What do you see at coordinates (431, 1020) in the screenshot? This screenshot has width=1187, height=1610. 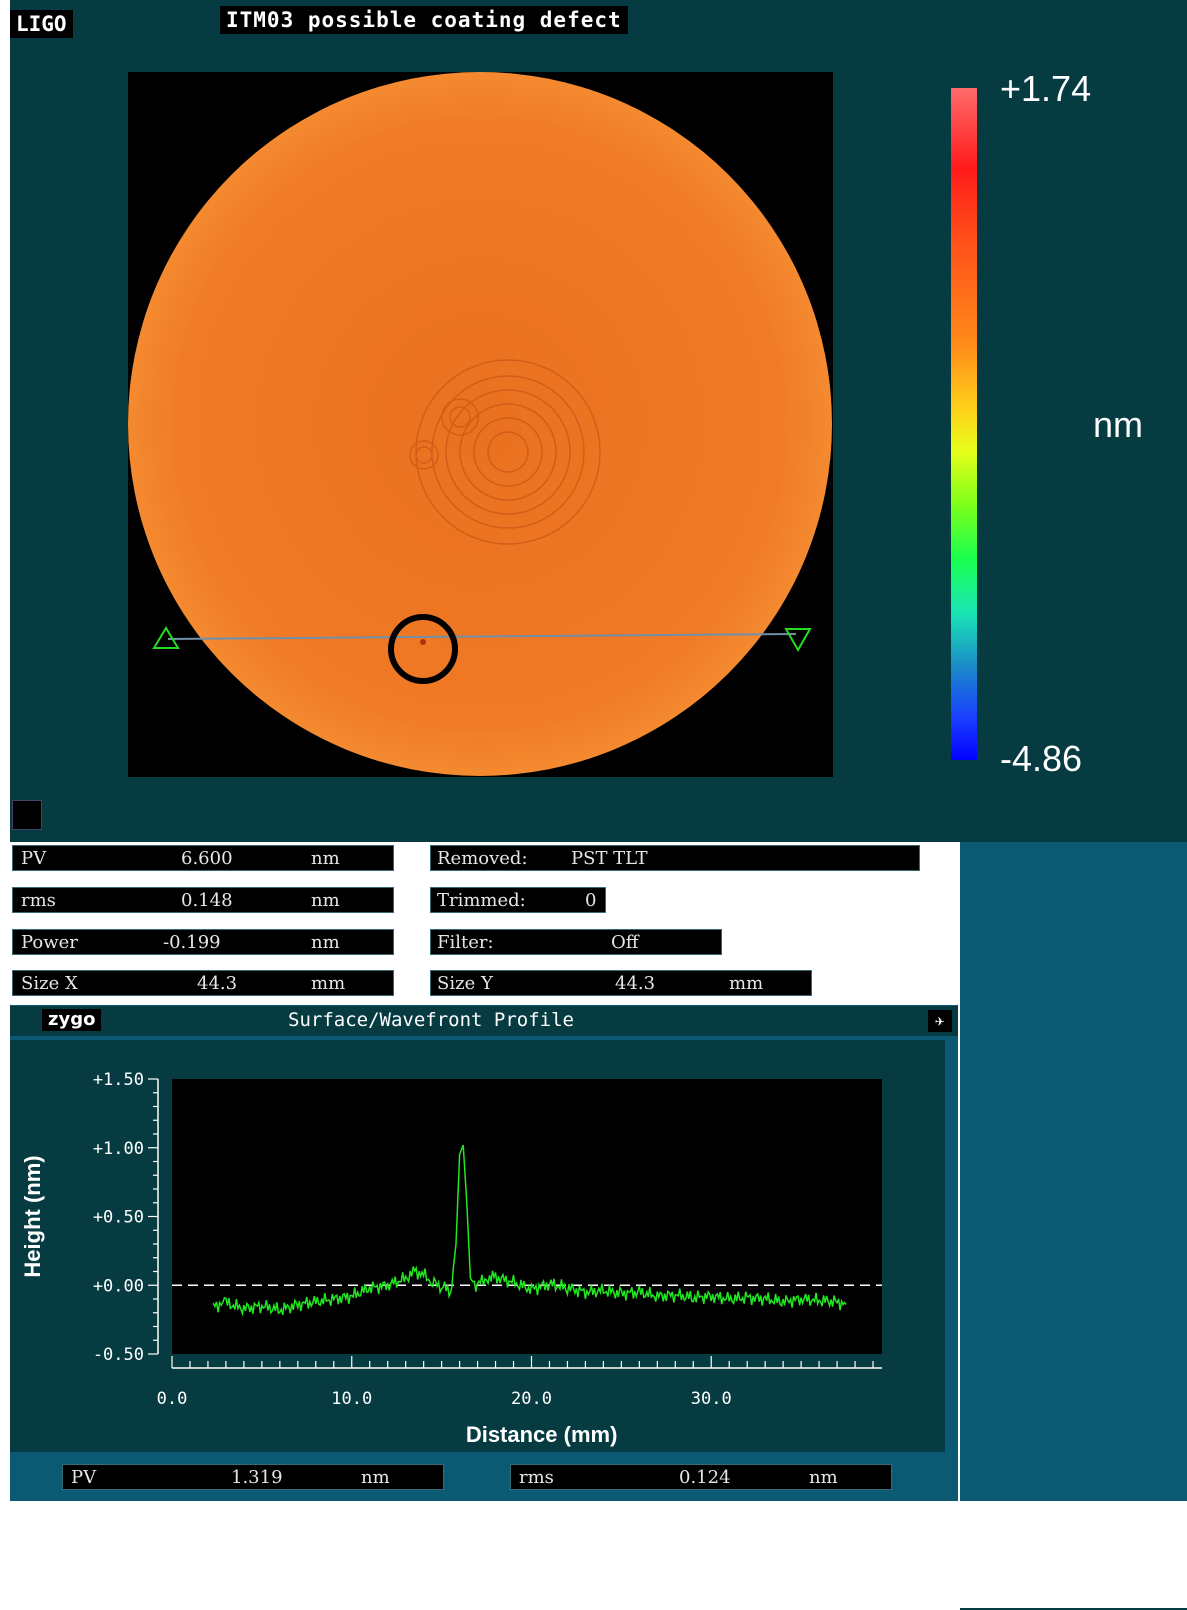 I see `profile-window-title: Surface/Wavefront Profile` at bounding box center [431, 1020].